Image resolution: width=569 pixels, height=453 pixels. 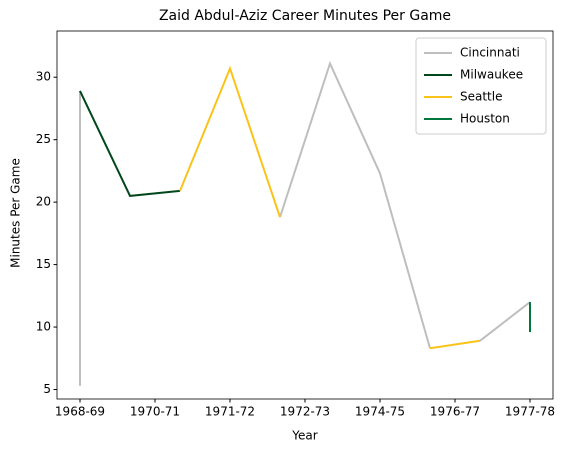 I want to click on x-tick-label: 1972-73, so click(x=305, y=412).